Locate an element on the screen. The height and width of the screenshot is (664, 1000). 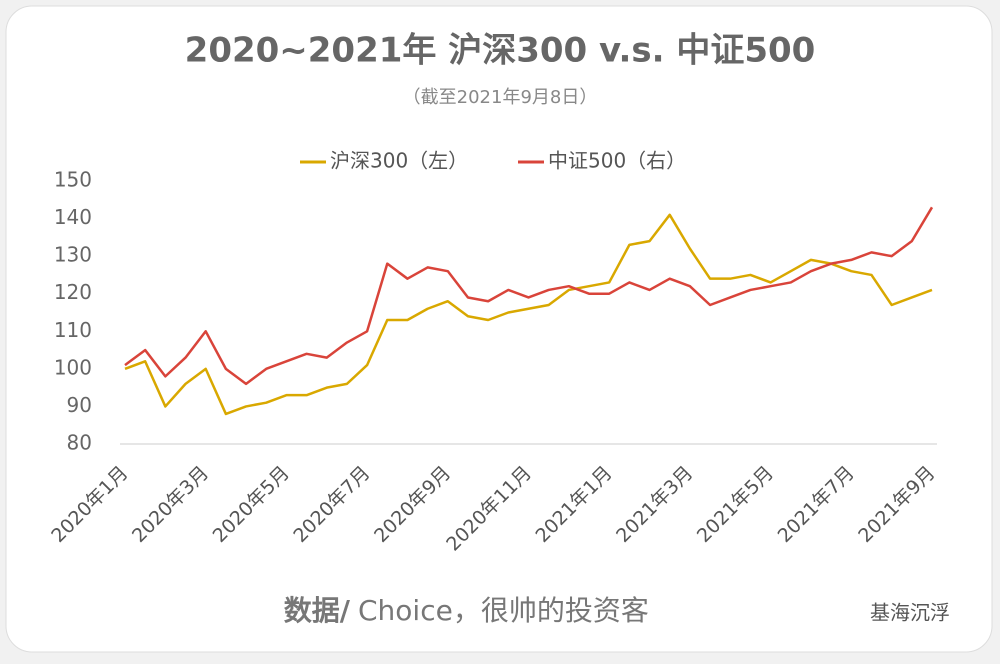
y-tick-label: 100 is located at coordinates (73, 367).